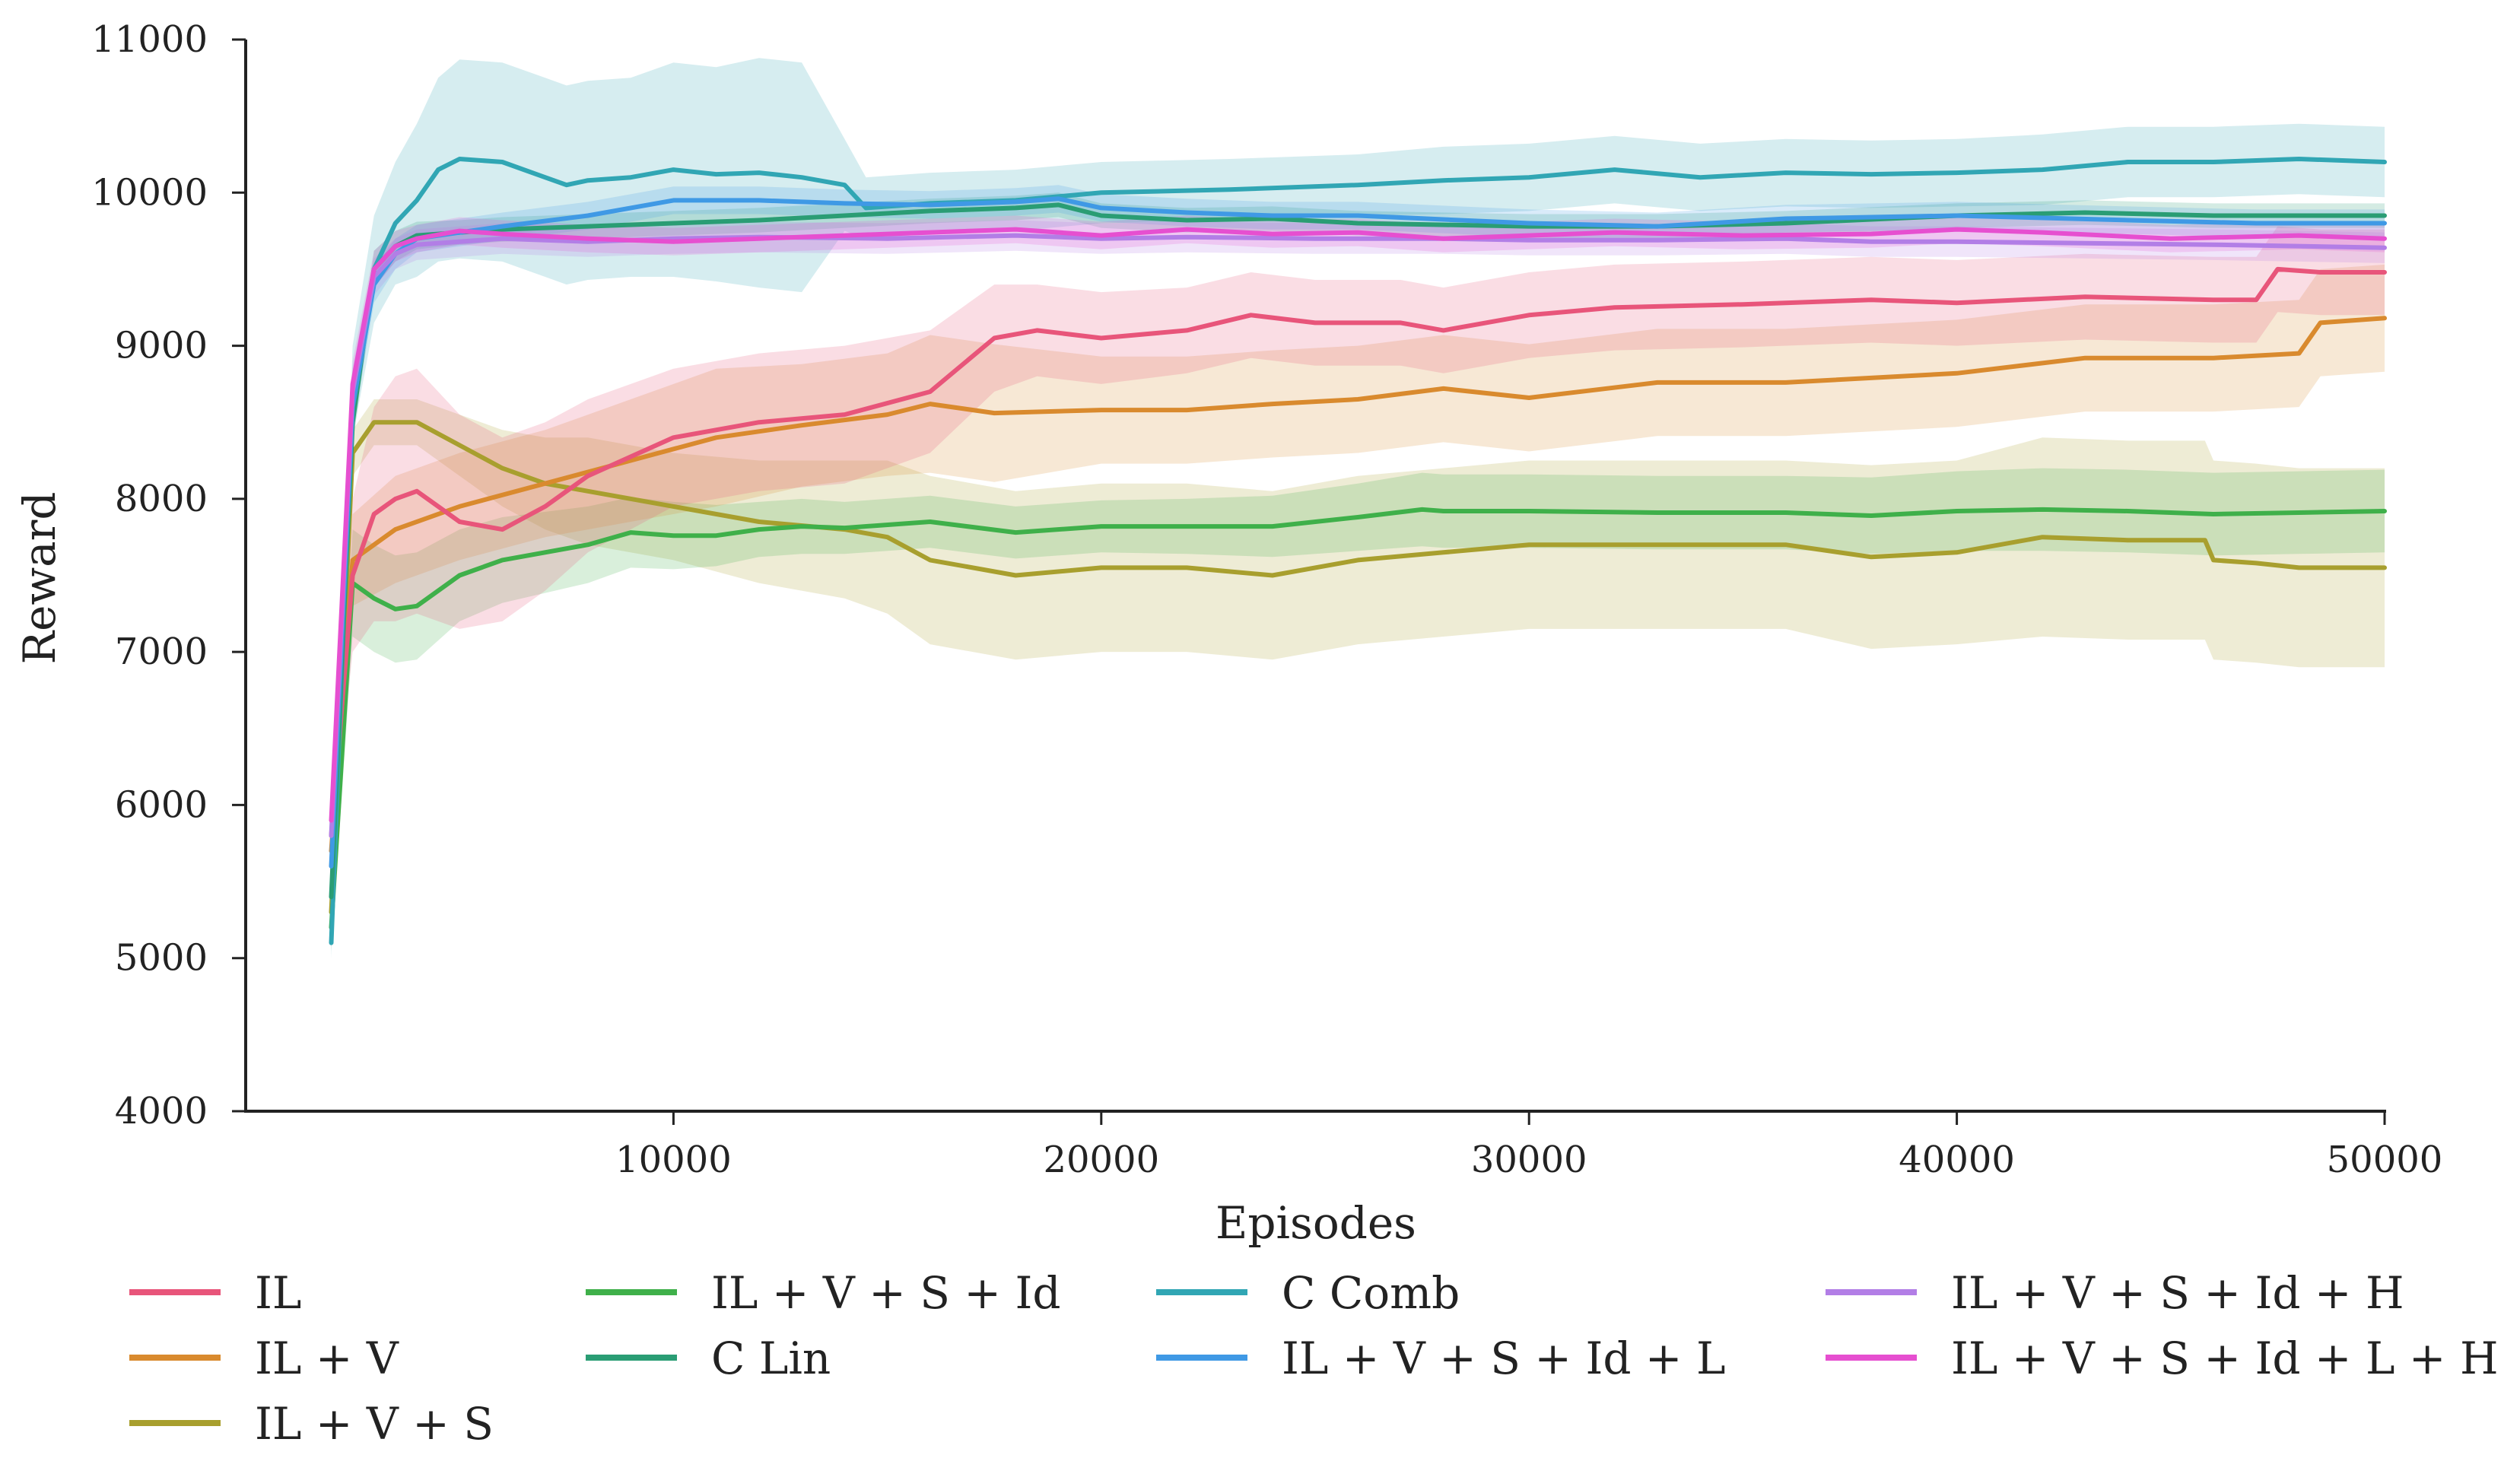 The image size is (2520, 1474). What do you see at coordinates (2177, 1293) in the screenshot?
I see `legend-label: IL + V + S + Id + H` at bounding box center [2177, 1293].